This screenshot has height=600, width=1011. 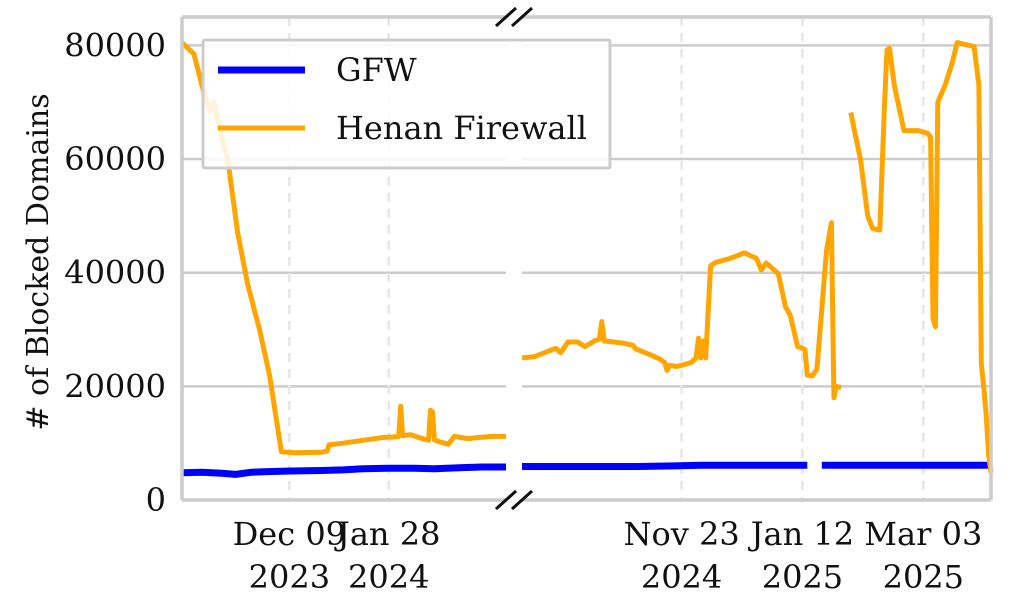 What do you see at coordinates (156, 500) in the screenshot?
I see `y-tick-label: 0` at bounding box center [156, 500].